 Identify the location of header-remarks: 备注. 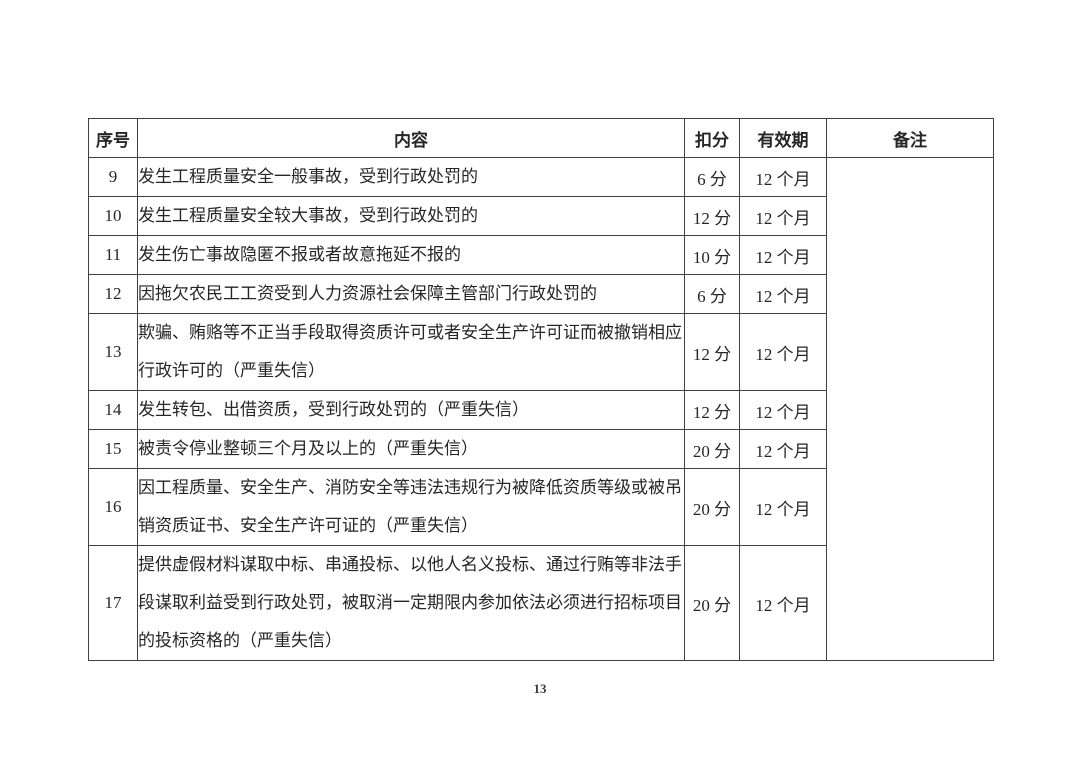
(910, 138).